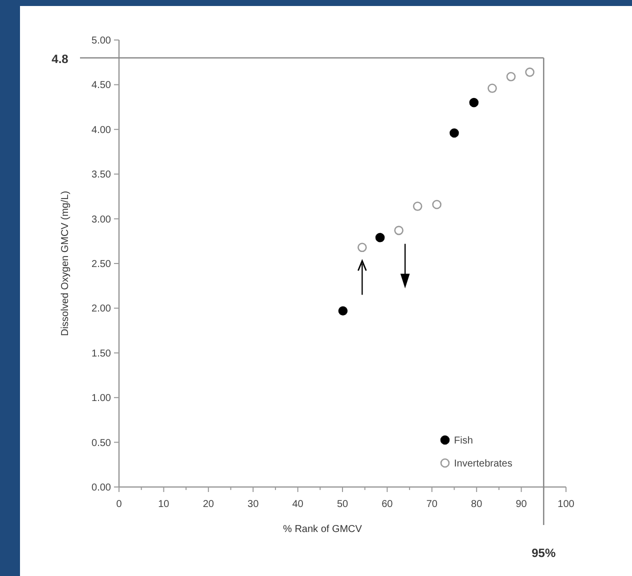  What do you see at coordinates (544, 553) in the screenshot?
I see `ref-line-label: 95%` at bounding box center [544, 553].